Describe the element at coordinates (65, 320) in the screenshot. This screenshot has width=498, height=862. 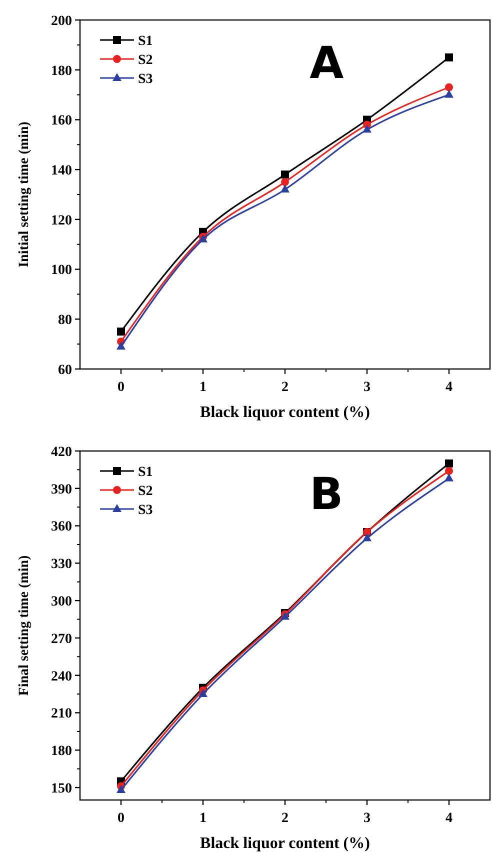
I see `y-tick-label: 80` at that location.